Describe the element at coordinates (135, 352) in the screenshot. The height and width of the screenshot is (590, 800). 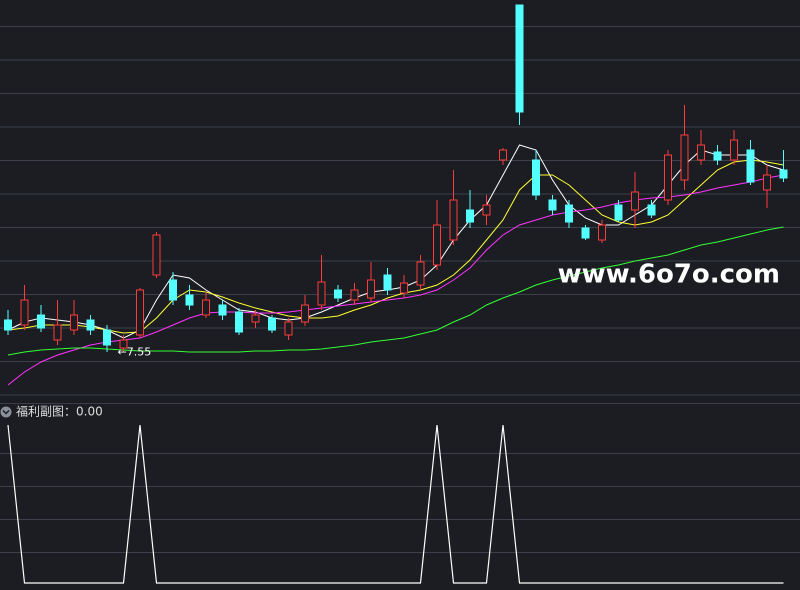
I see `price-annotation: ←7.55` at that location.